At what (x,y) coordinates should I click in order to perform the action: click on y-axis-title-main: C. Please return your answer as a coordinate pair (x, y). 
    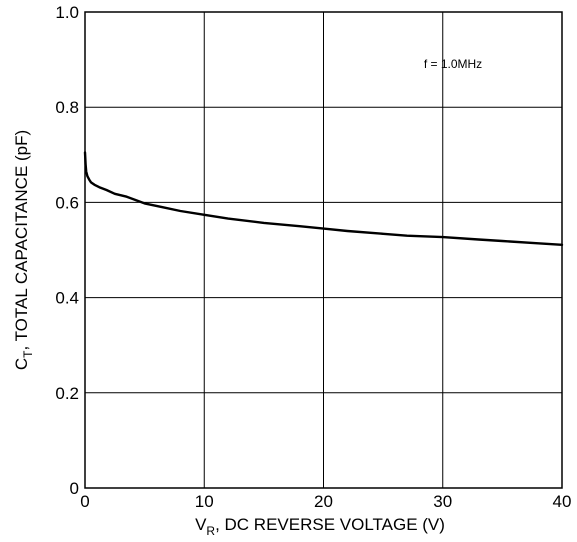
    Looking at the image, I should click on (21, 364).